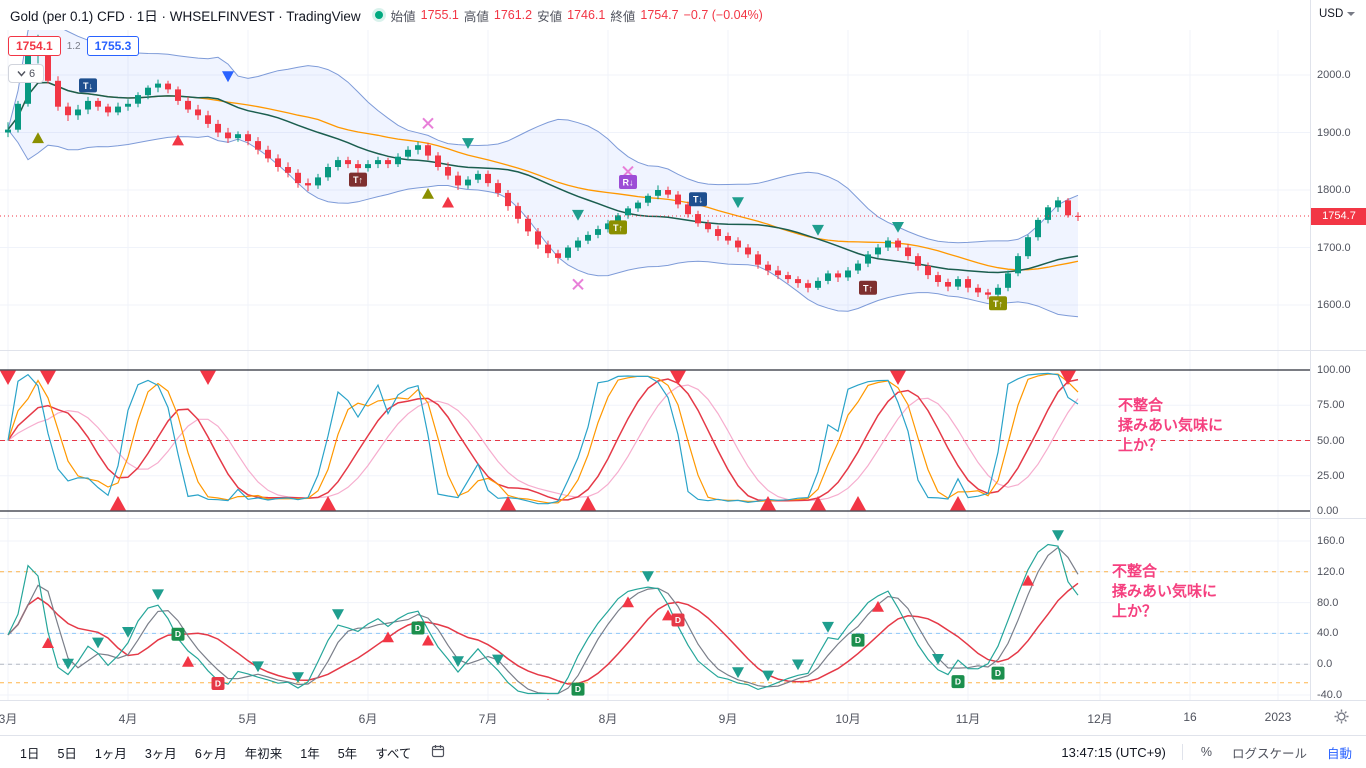 The width and height of the screenshot is (1366, 768). What do you see at coordinates (1334, 75) in the screenshot?
I see `price-tick: 2000.0` at bounding box center [1334, 75].